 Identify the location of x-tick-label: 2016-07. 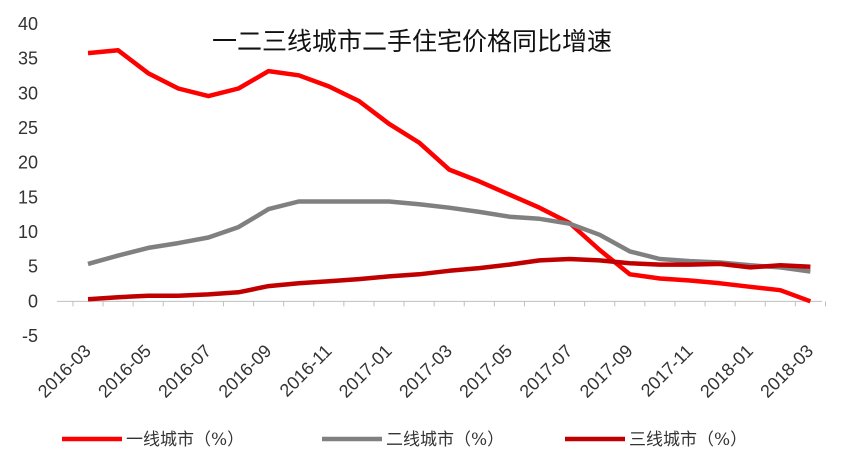
(184, 371).